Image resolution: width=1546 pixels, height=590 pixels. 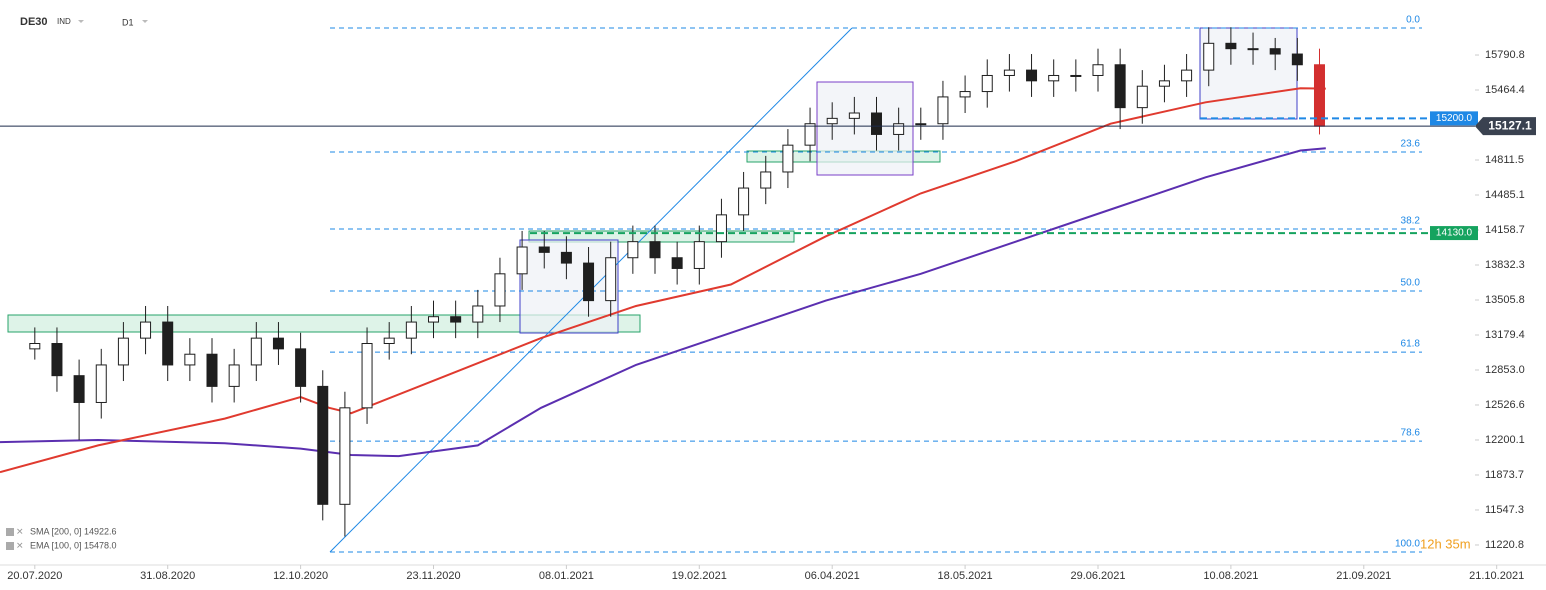 I want to click on fib-label: 23.6, so click(x=1411, y=144).